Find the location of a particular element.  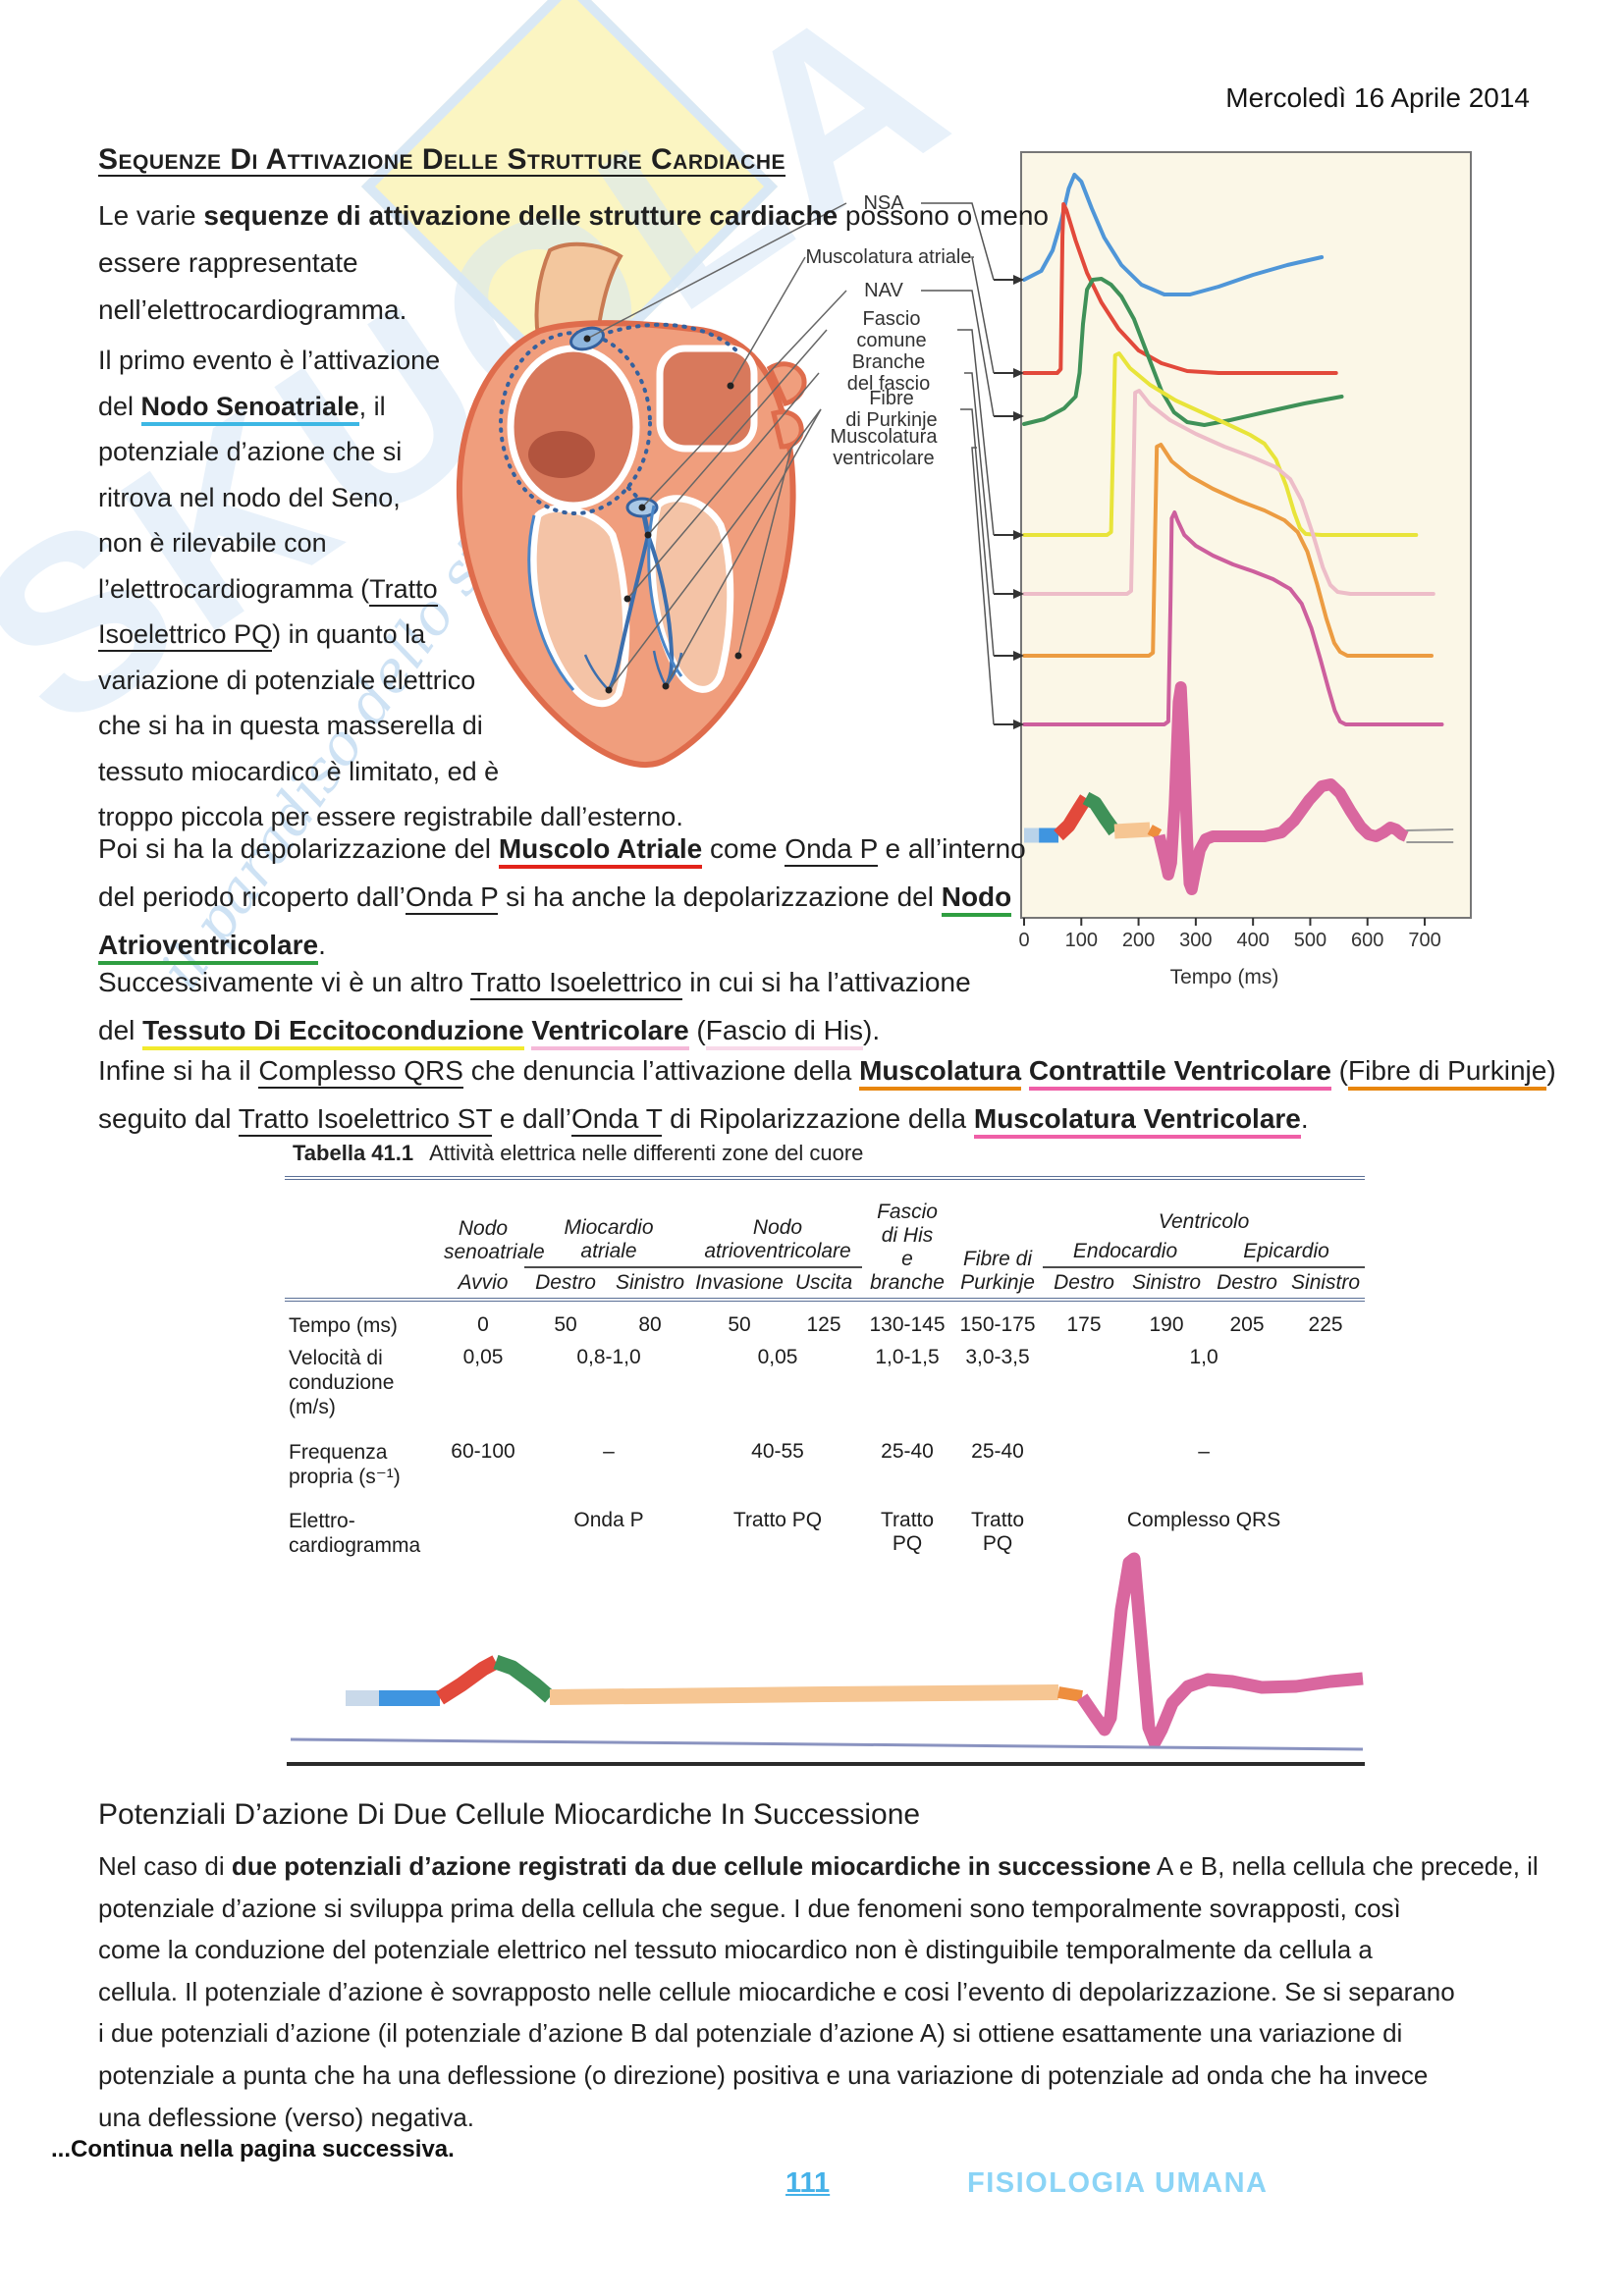

text-segment: Fascio di His is located at coordinates (784, 1033).